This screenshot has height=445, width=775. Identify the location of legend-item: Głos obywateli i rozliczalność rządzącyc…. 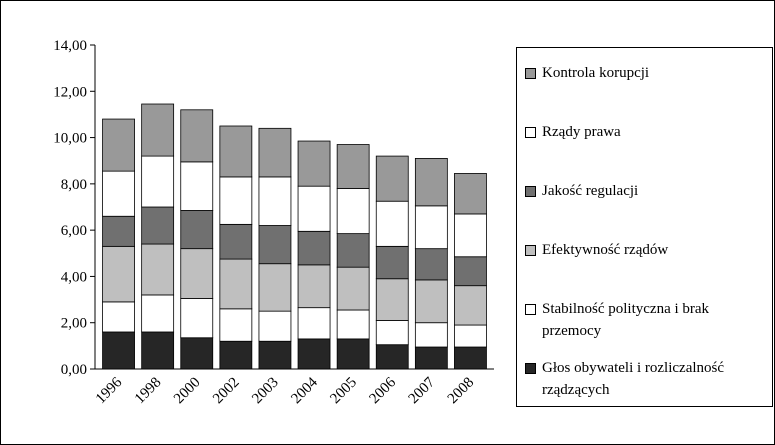
(645, 386).